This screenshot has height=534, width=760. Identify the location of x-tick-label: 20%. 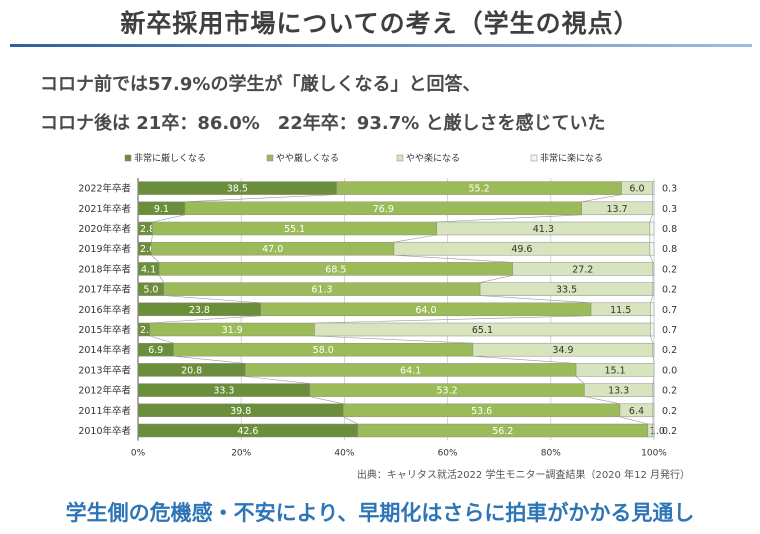
(241, 454).